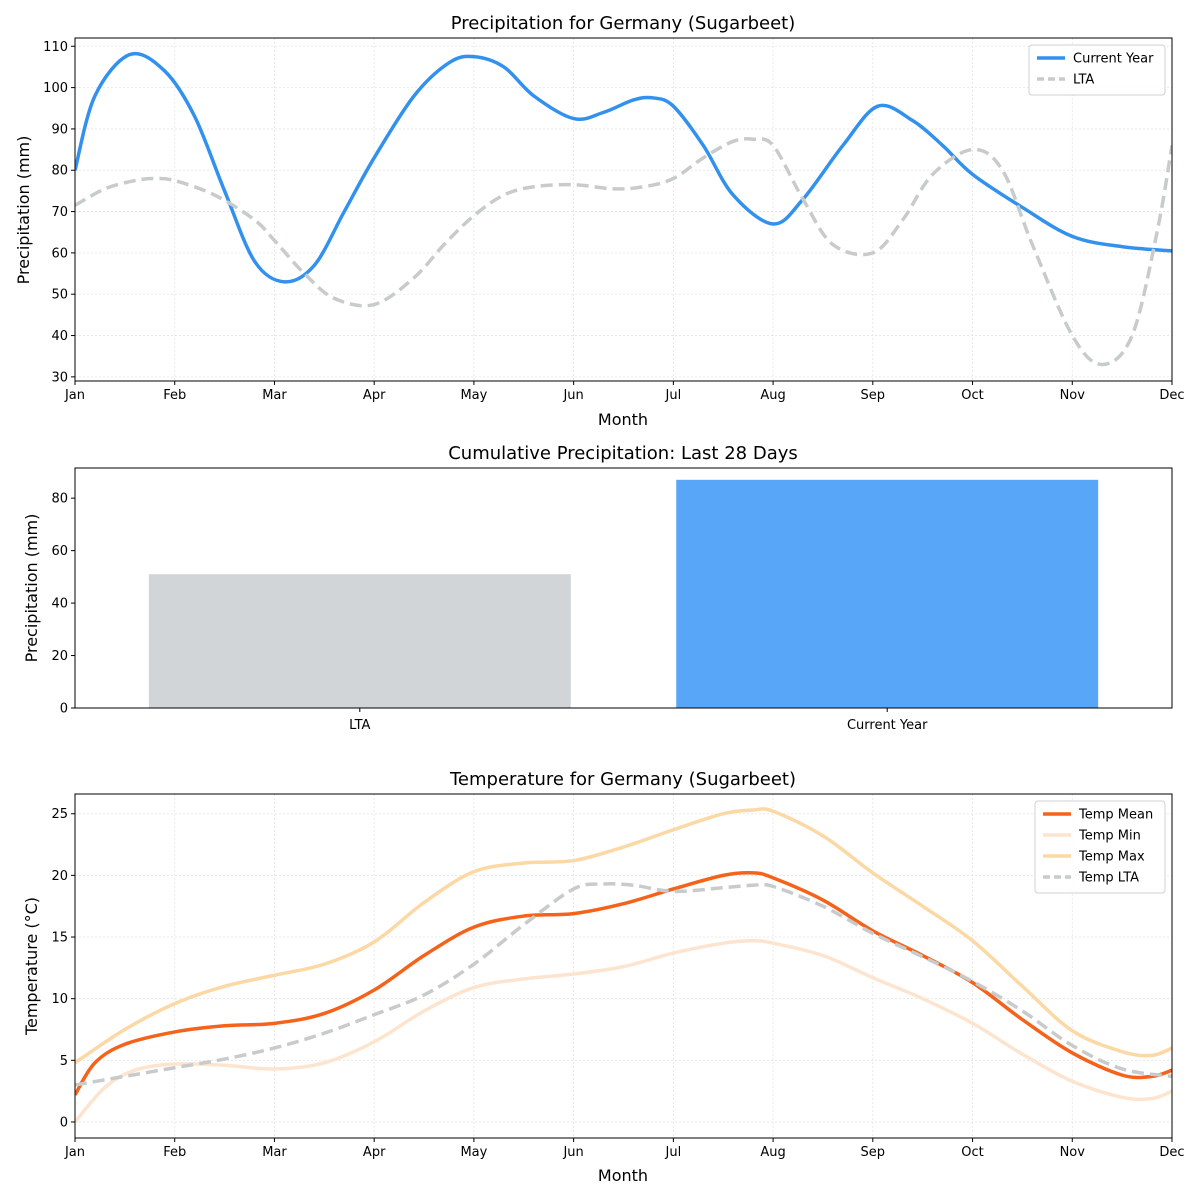 This screenshot has height=1200, width=1200. What do you see at coordinates (59, 377) in the screenshot?
I see `y-tick-label: 30` at bounding box center [59, 377].